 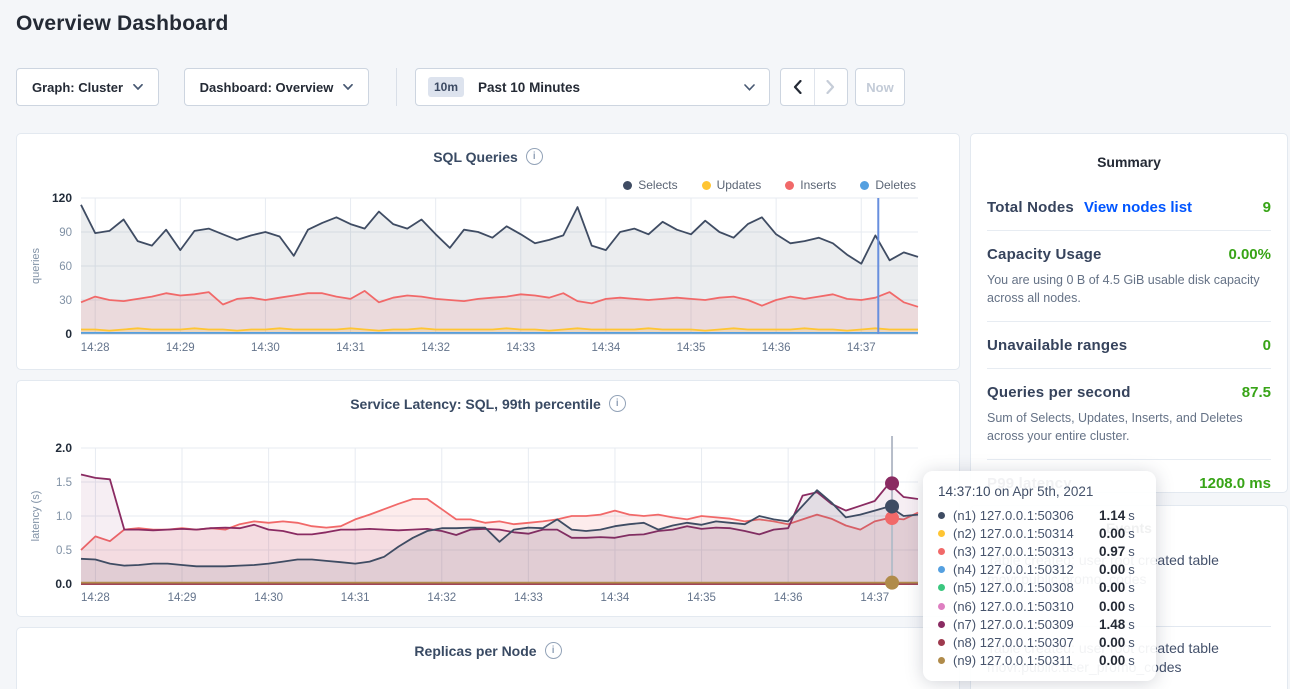 I want to click on tooltip-node-address: (n8) 127.0.0.1:50307, so click(x=1013, y=642).